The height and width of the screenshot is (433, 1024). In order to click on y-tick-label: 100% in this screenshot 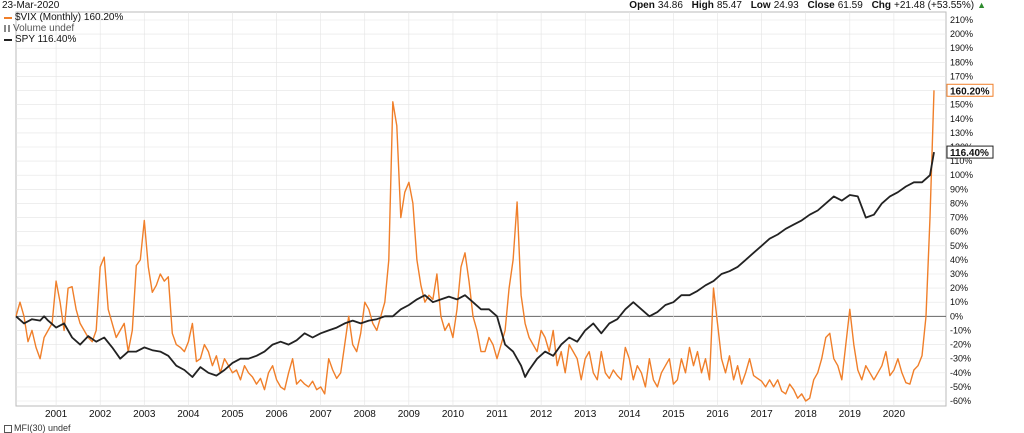, I will do `click(961, 175)`.